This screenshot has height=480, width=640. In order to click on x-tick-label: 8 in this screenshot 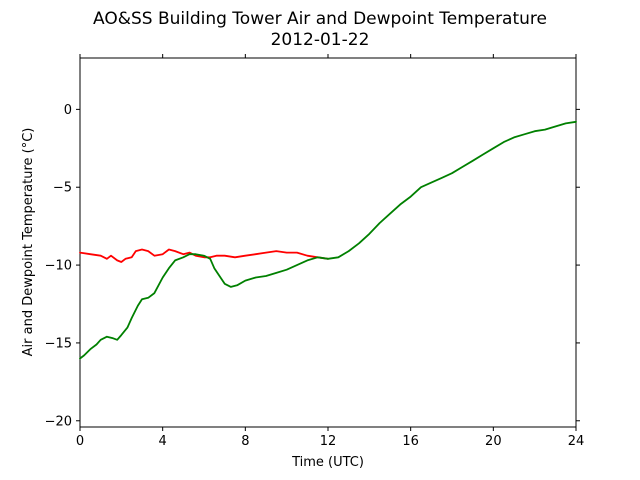, I will do `click(245, 441)`.